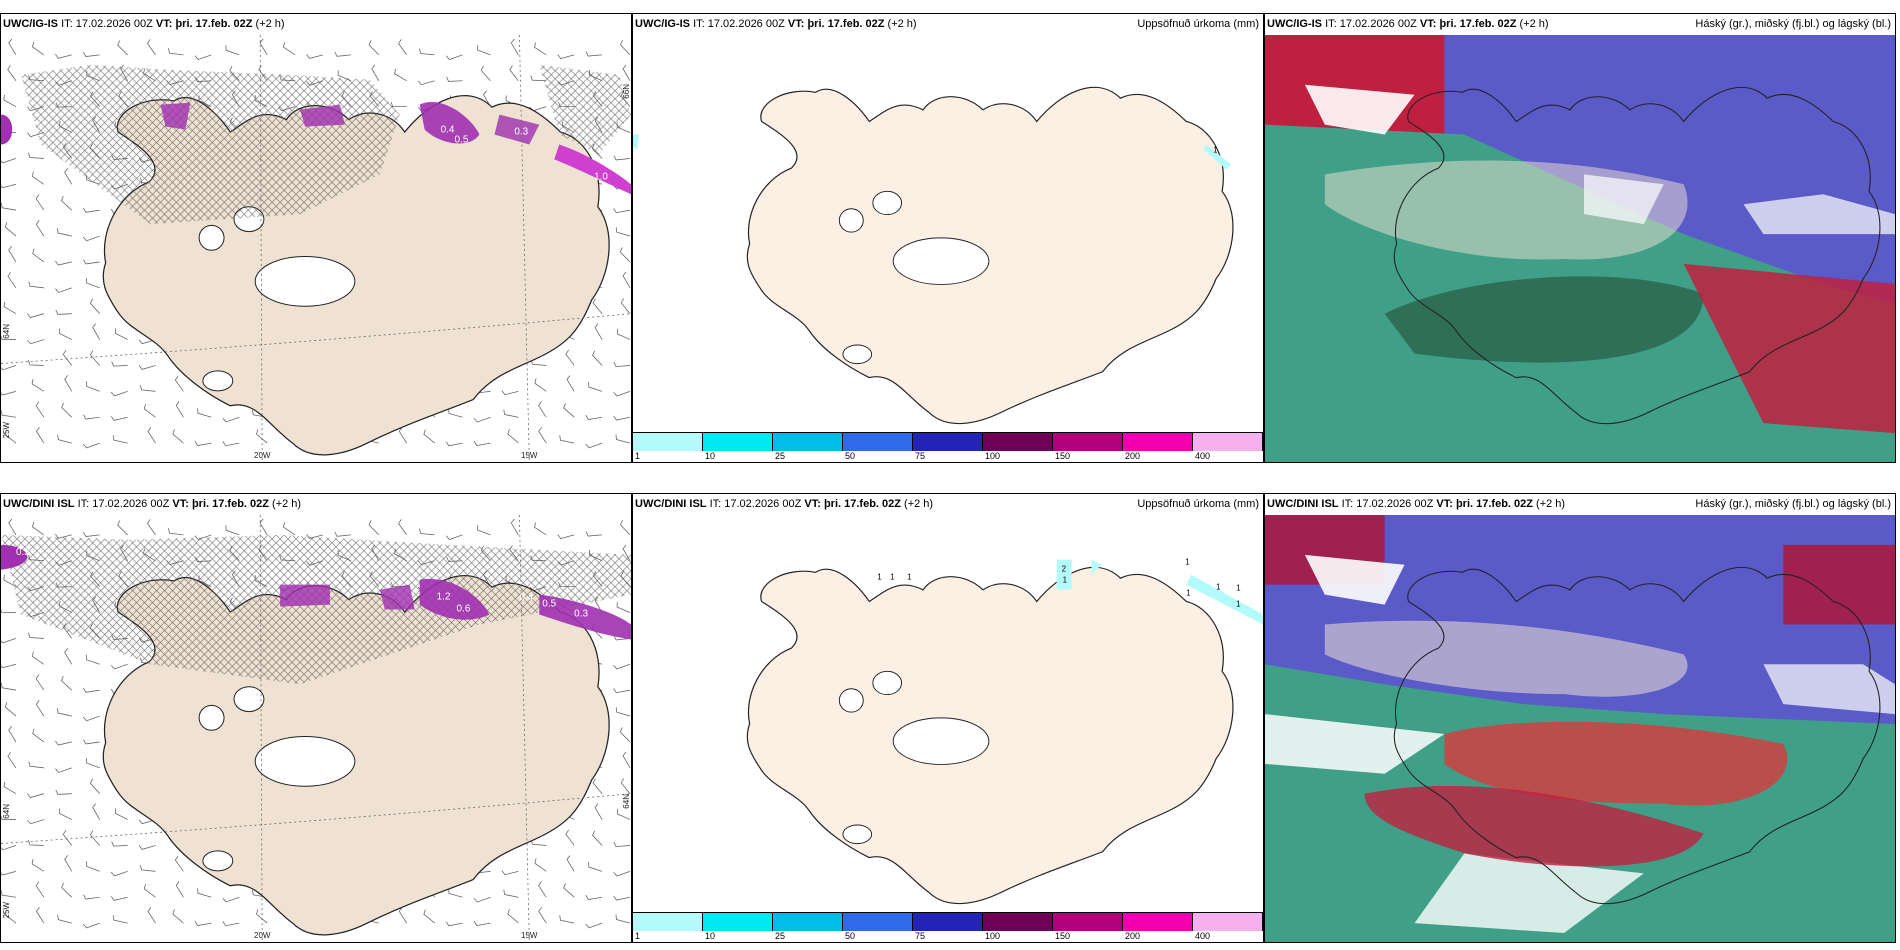  I want to click on map-svg: 2 1 1 1 1 1 1 1 1 1, so click(948, 713).